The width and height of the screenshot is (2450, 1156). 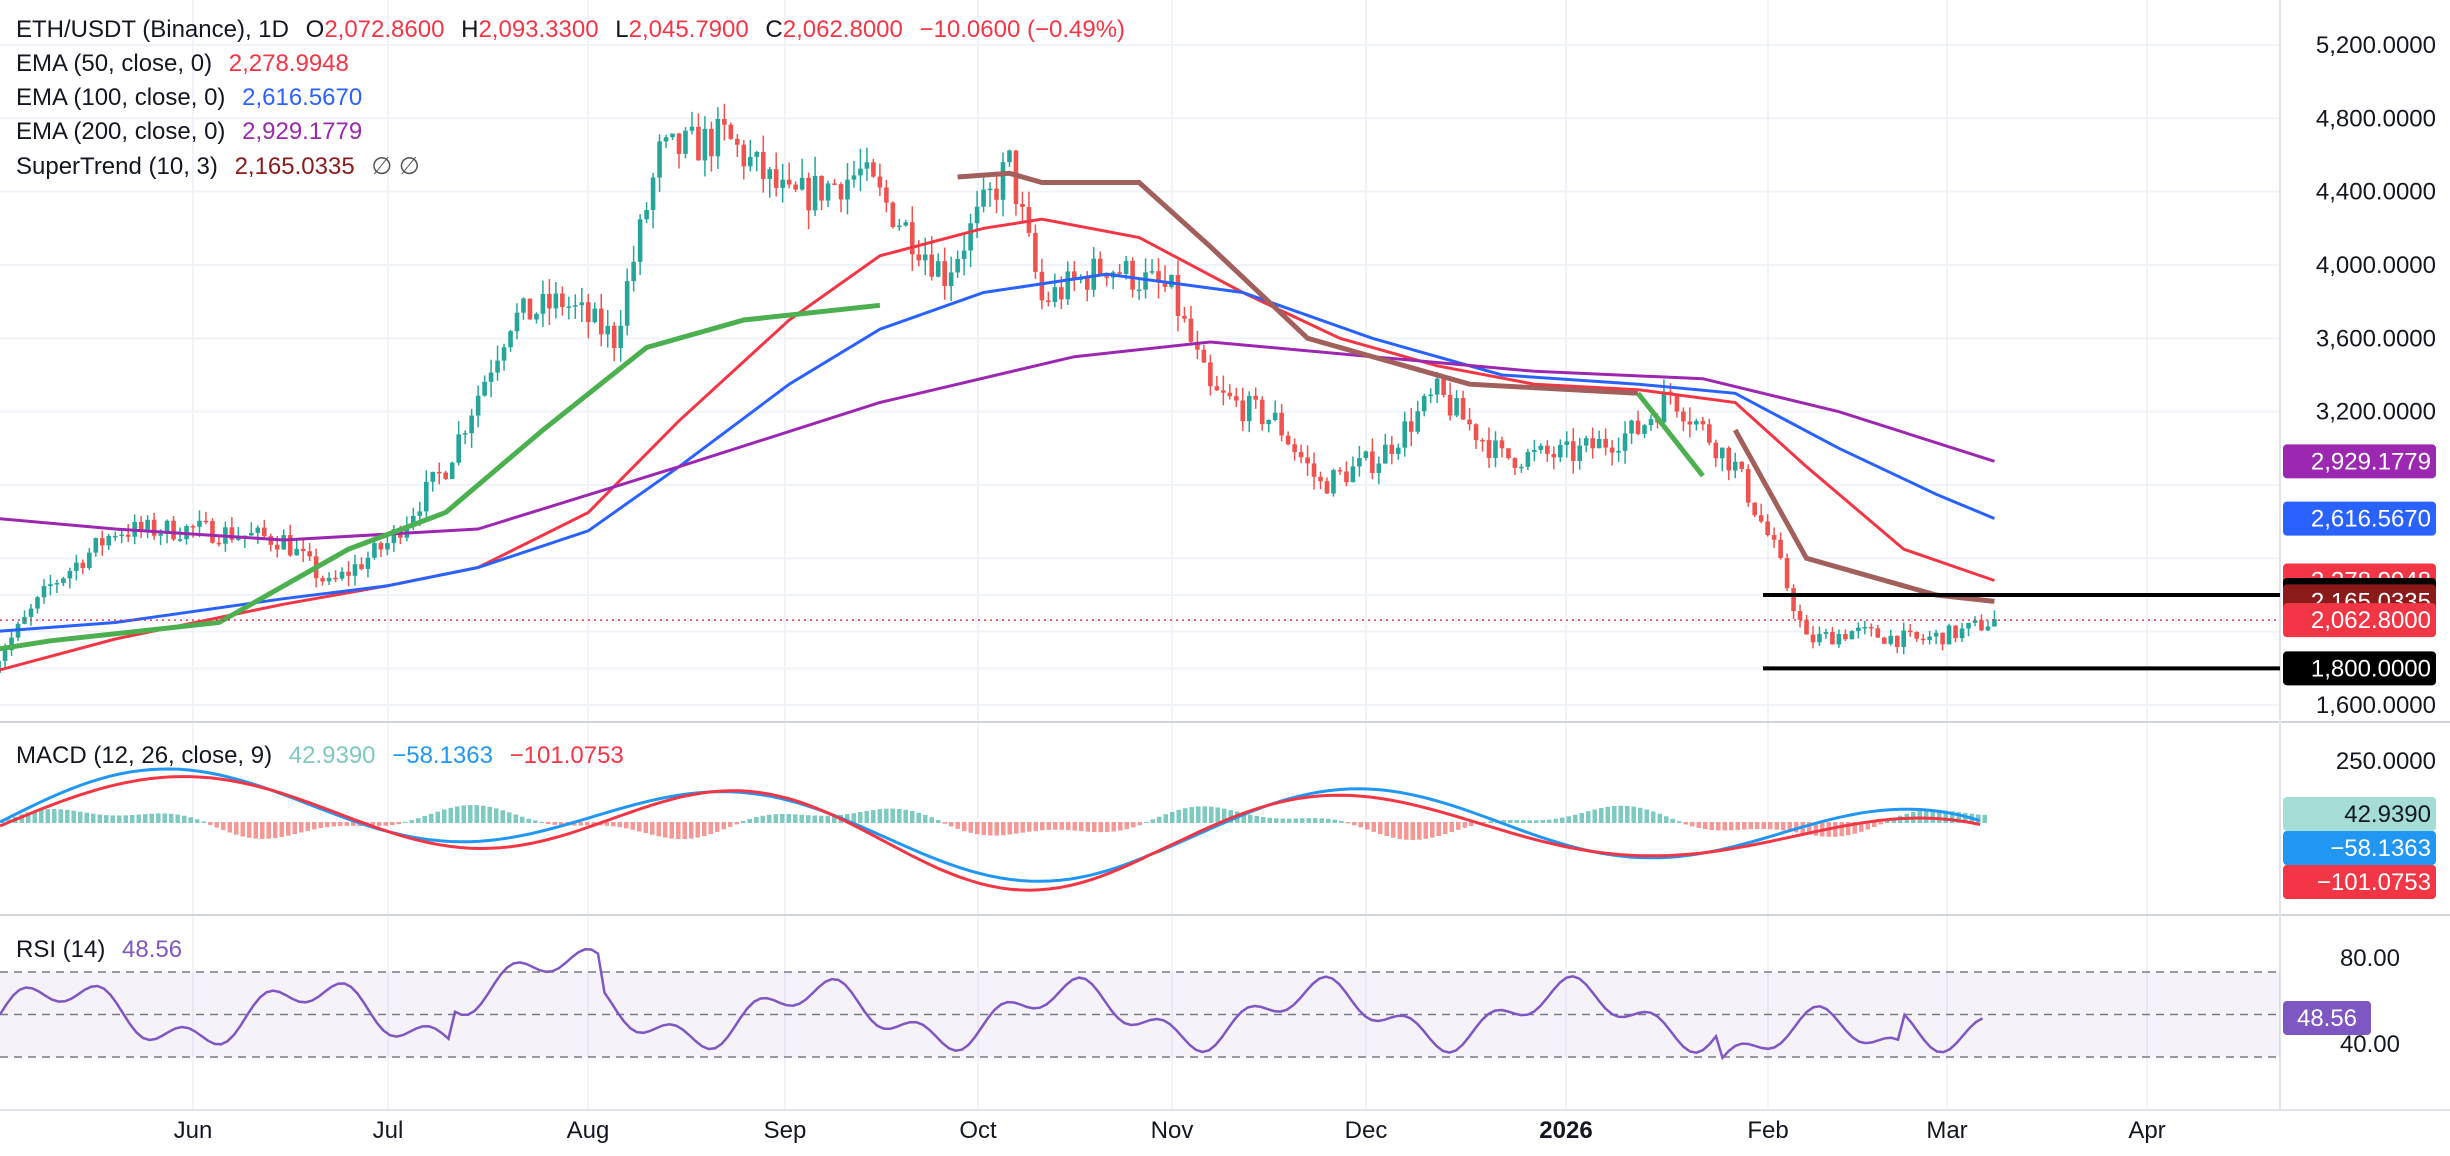 What do you see at coordinates (152, 29) in the screenshot?
I see `symbol-title: ETH/USDT (Binance), 1D` at bounding box center [152, 29].